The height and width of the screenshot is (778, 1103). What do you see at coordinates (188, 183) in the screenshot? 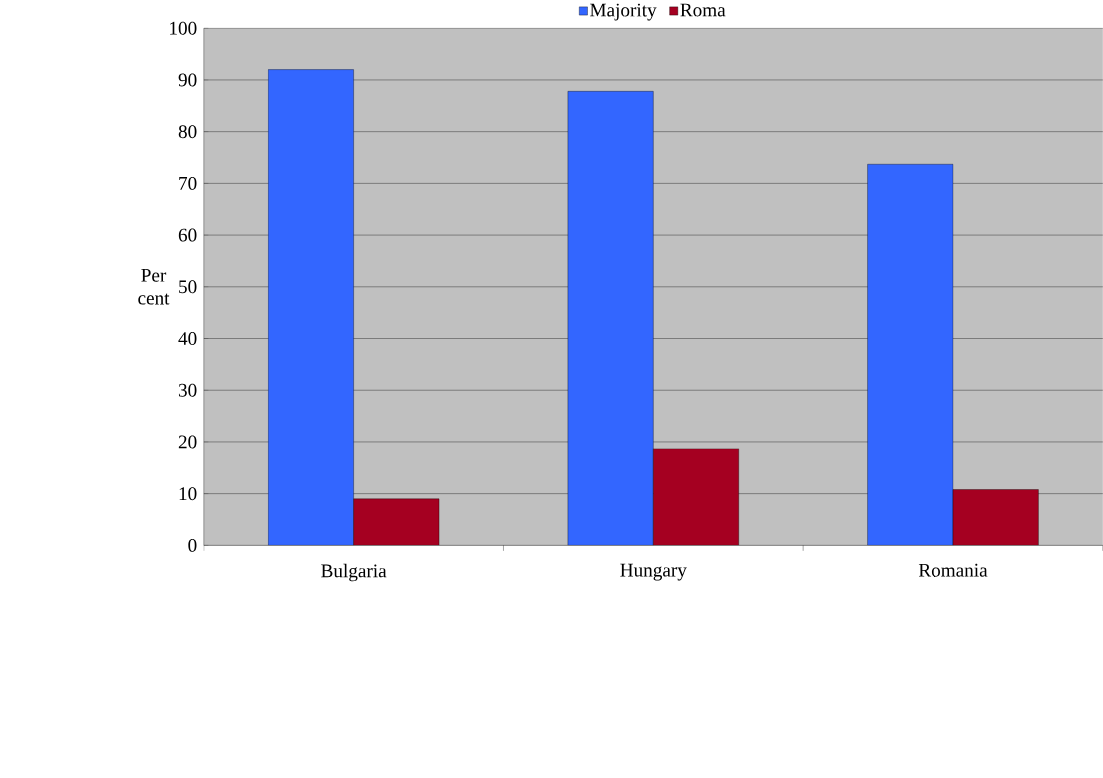
I see `y-tick-label: 70` at bounding box center [188, 183].